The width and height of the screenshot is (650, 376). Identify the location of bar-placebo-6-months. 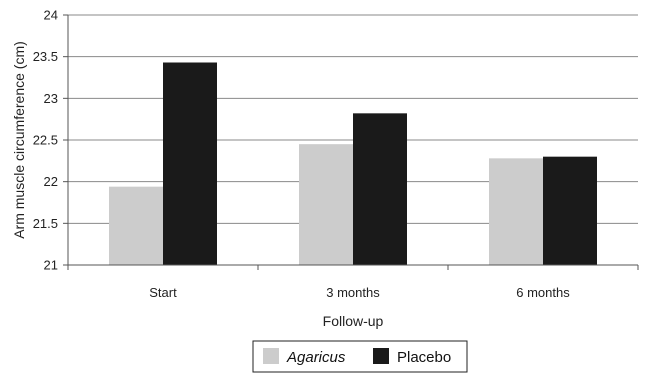
(570, 210).